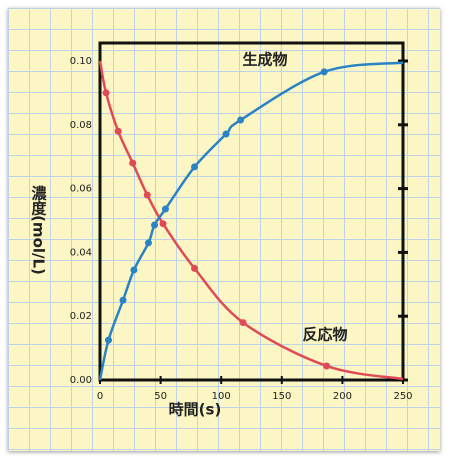 This screenshot has height=459, width=450. What do you see at coordinates (221, 396) in the screenshot?
I see `x-tick-label: 100` at bounding box center [221, 396].